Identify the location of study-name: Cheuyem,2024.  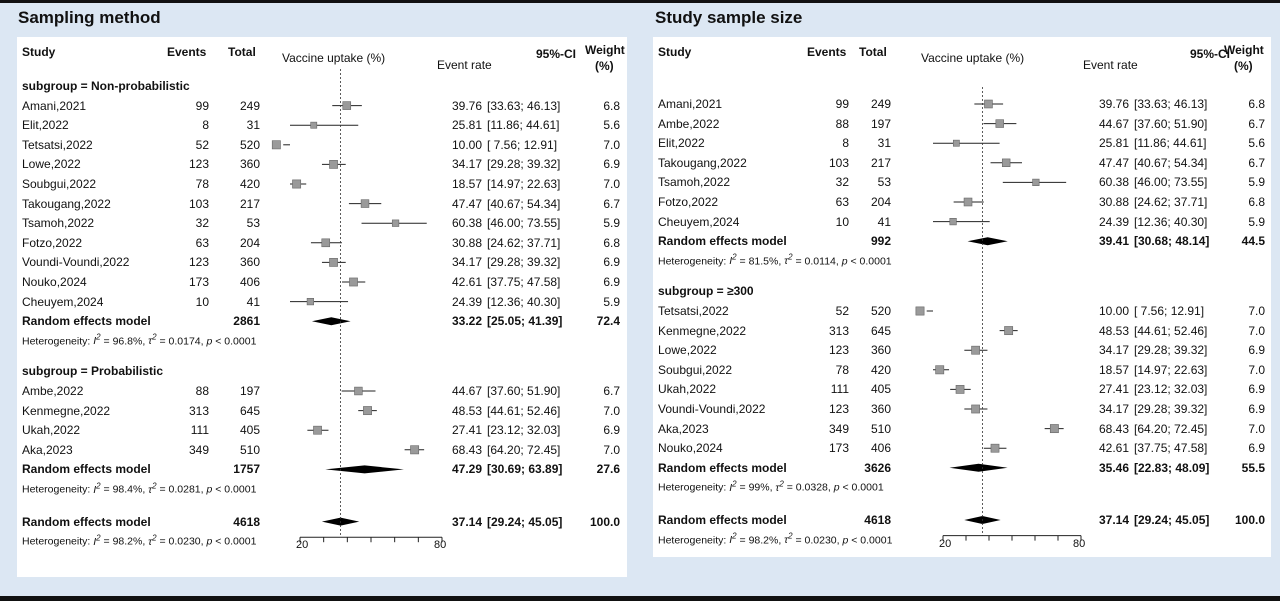
(699, 221).